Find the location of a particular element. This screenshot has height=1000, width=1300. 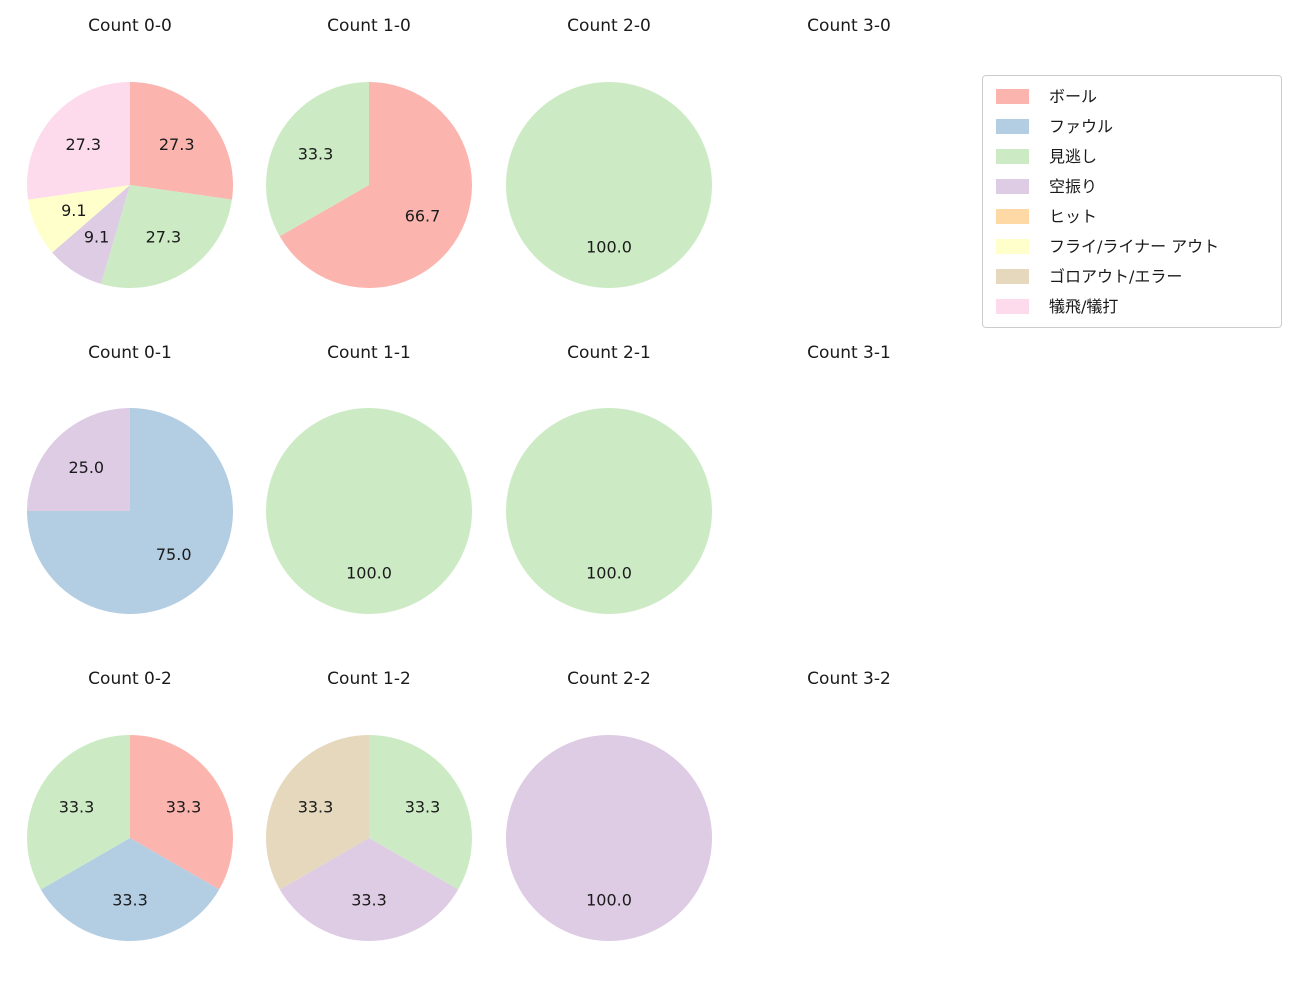

legend-item: 犠飛/犠打 is located at coordinates (1132, 306).